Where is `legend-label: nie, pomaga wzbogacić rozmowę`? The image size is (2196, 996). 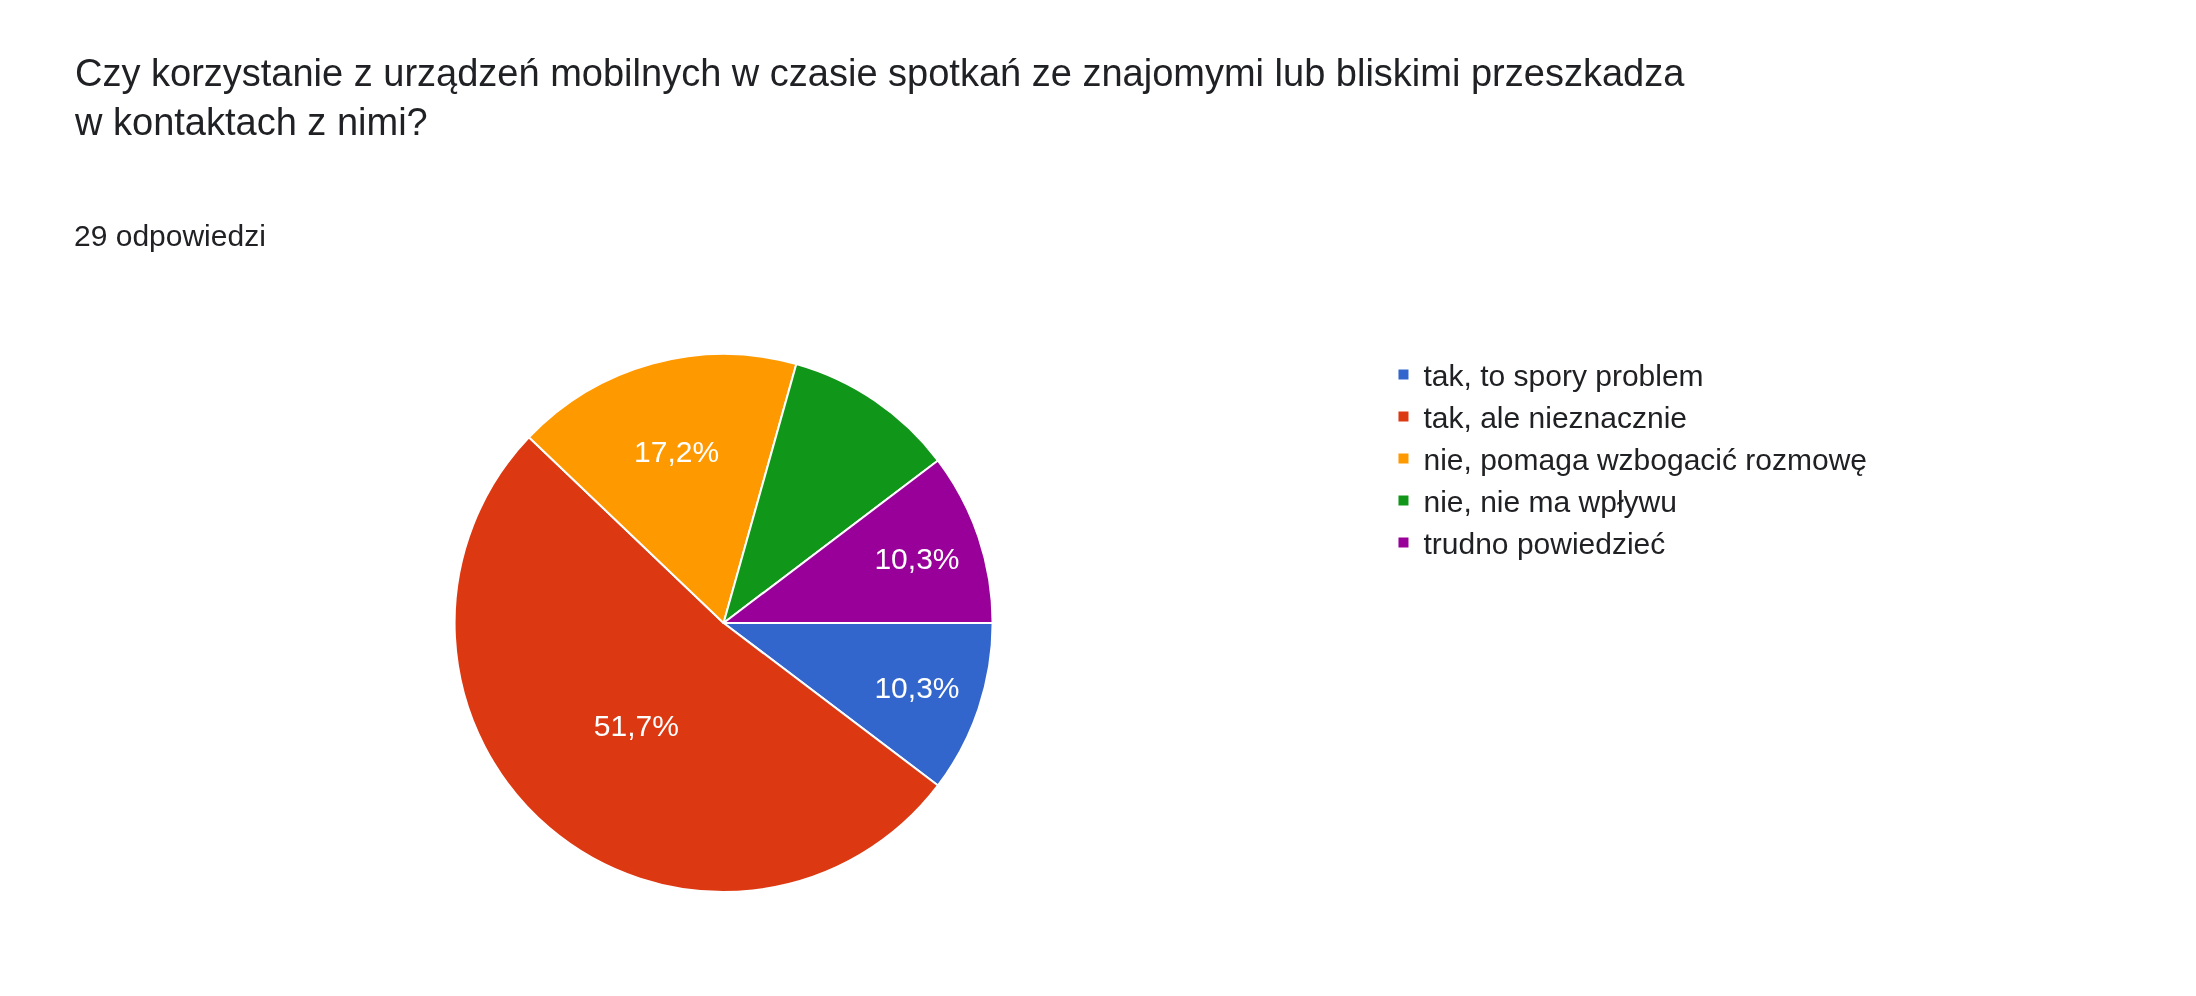
legend-label: nie, pomaga wzbogacić rozmowę is located at coordinates (1645, 460).